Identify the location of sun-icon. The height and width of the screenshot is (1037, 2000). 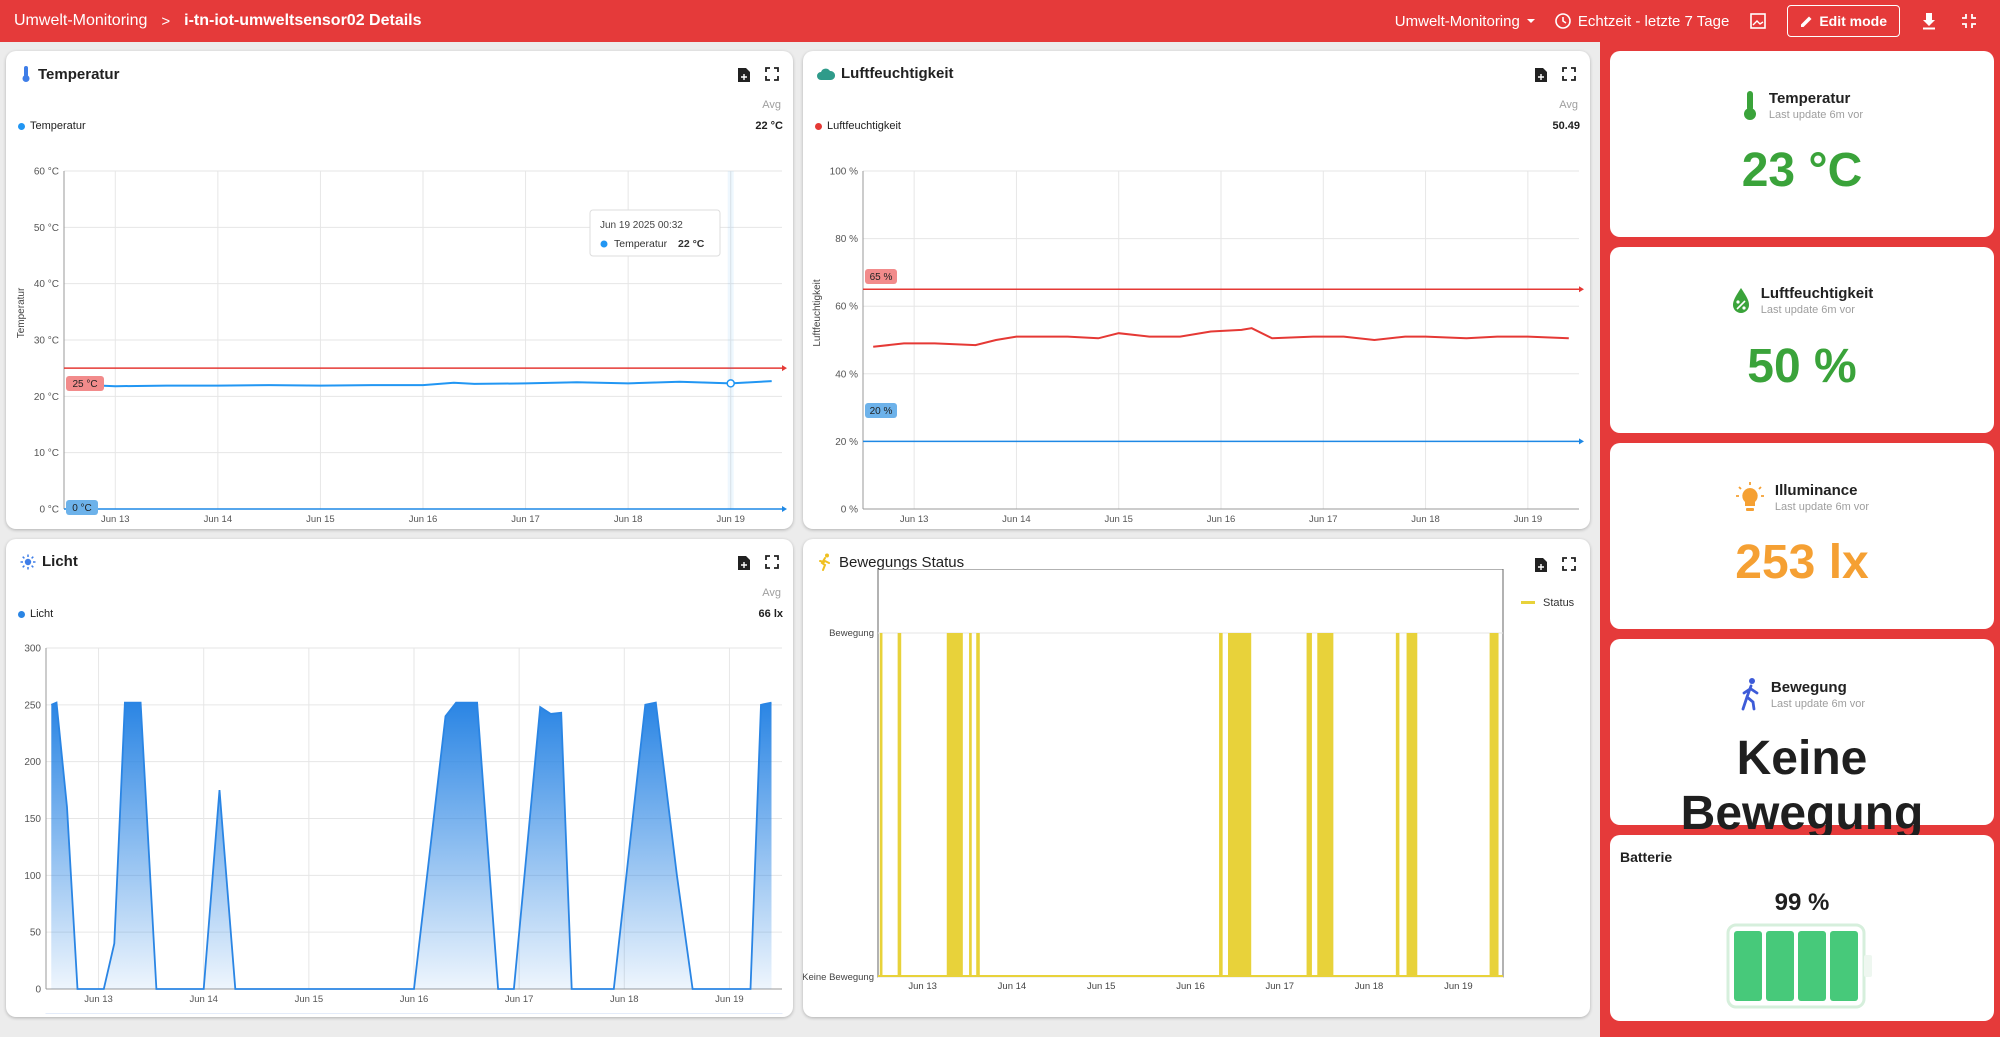
(28, 561).